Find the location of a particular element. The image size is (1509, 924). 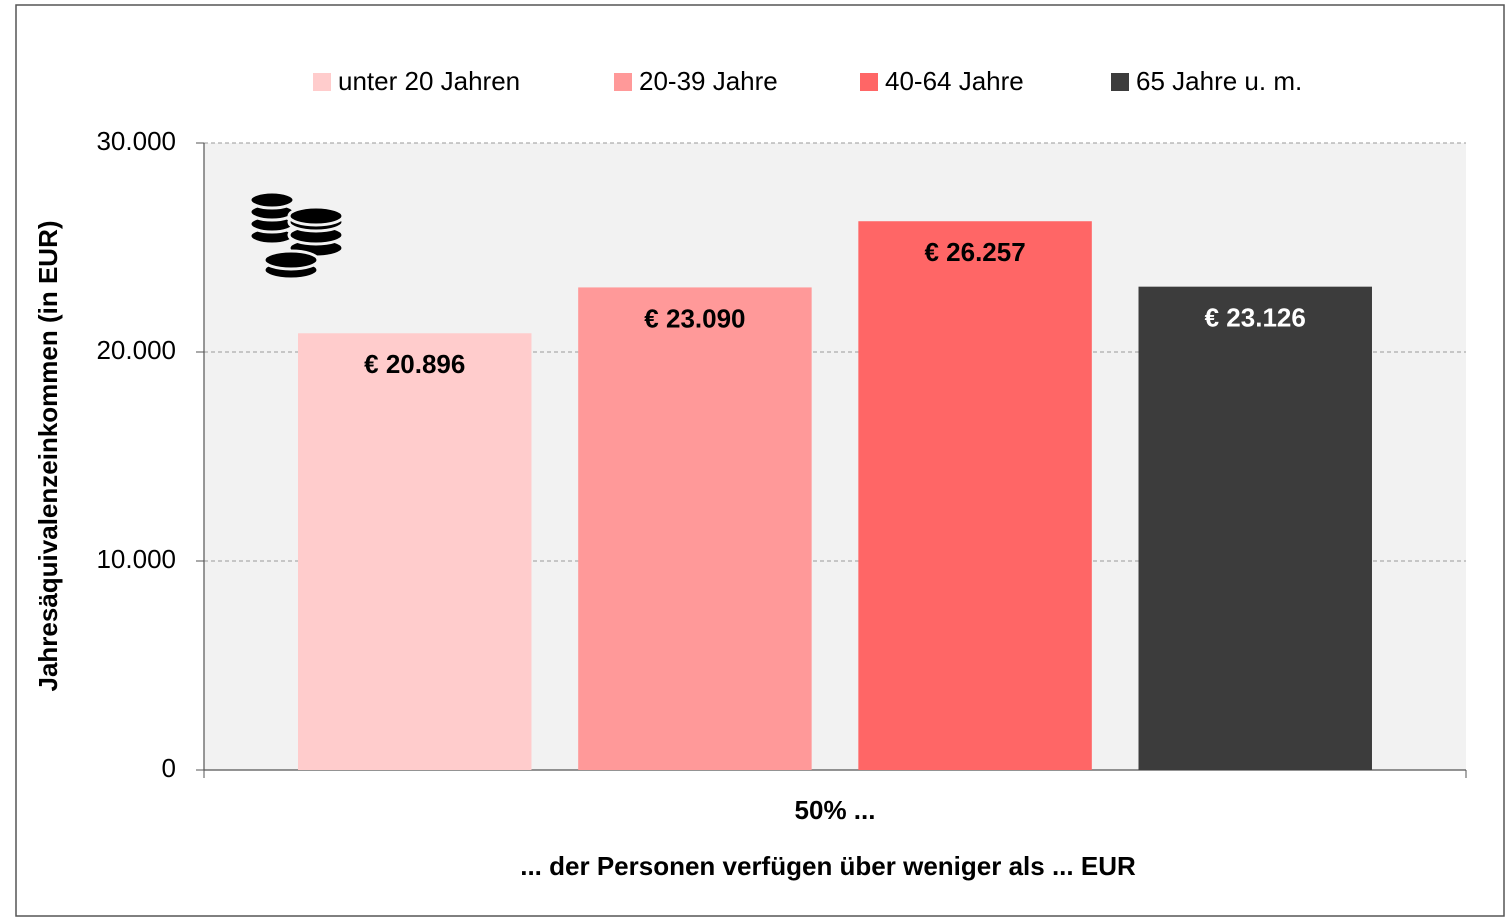

legend-label: 20-39 Jahre is located at coordinates (708, 81).